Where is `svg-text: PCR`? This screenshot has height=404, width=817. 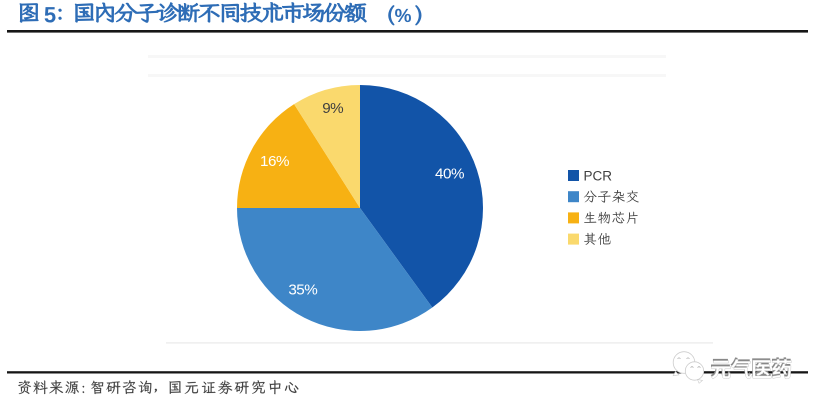
svg-text: PCR is located at coordinates (598, 175).